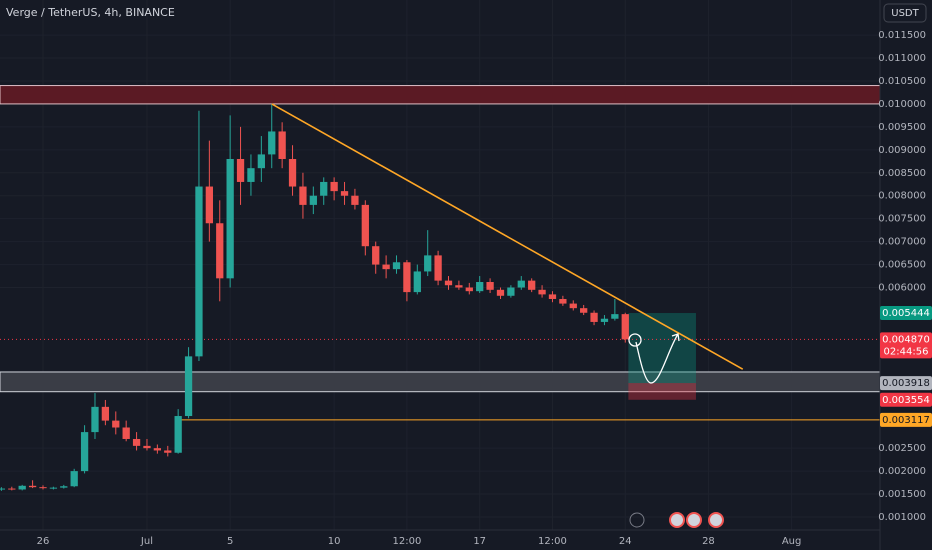 The height and width of the screenshot is (550, 932). Describe the element at coordinates (902, 81) in the screenshot. I see `y-tick-label: 0.010500` at that location.